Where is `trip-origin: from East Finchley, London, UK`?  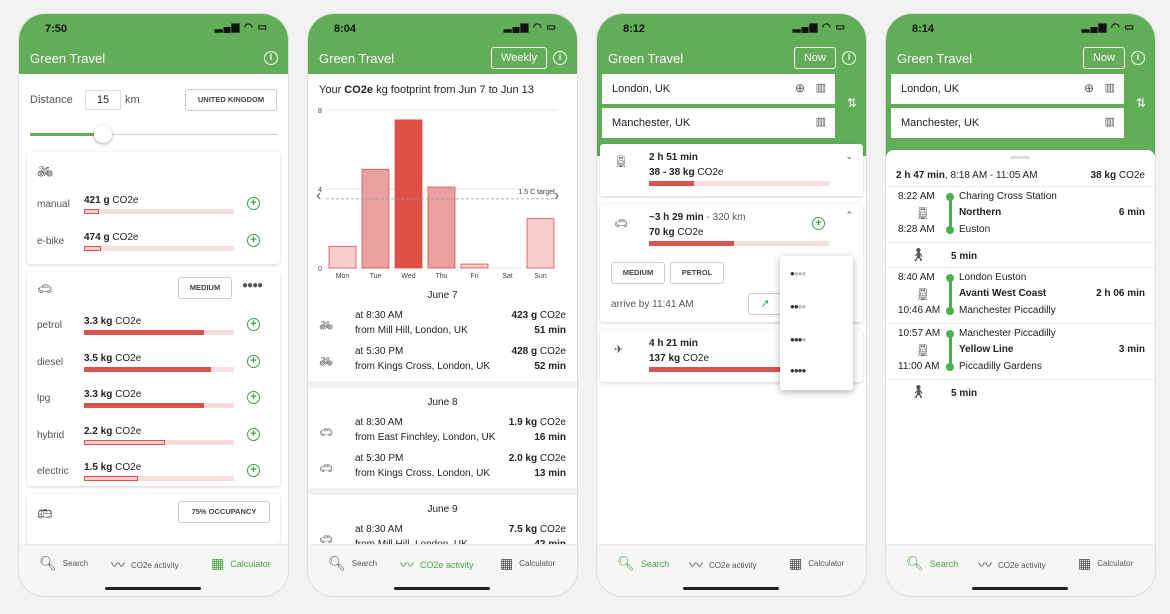
trip-origin: from East Finchley, London, UK is located at coordinates (425, 437).